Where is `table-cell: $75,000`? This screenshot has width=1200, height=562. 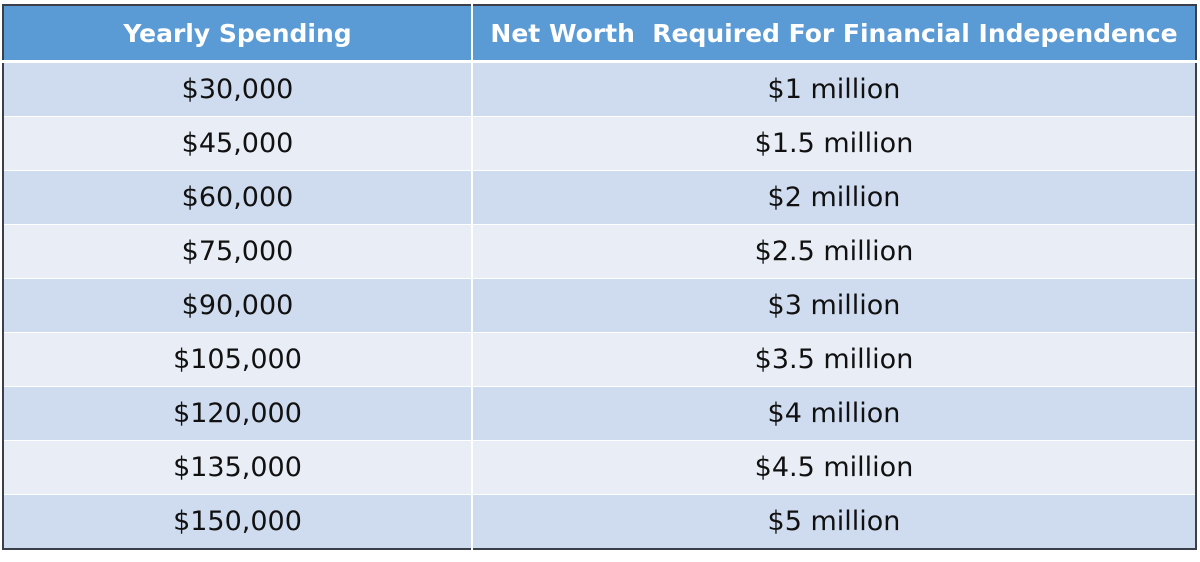 table-cell: $75,000 is located at coordinates (237, 251).